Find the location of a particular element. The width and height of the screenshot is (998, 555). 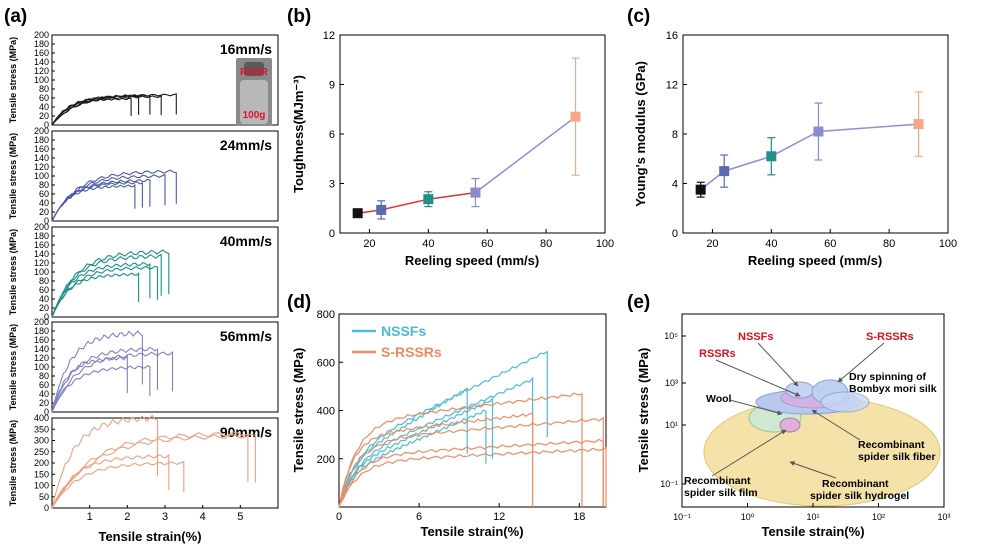

arrow-nssfs is located at coordinates (778, 364).